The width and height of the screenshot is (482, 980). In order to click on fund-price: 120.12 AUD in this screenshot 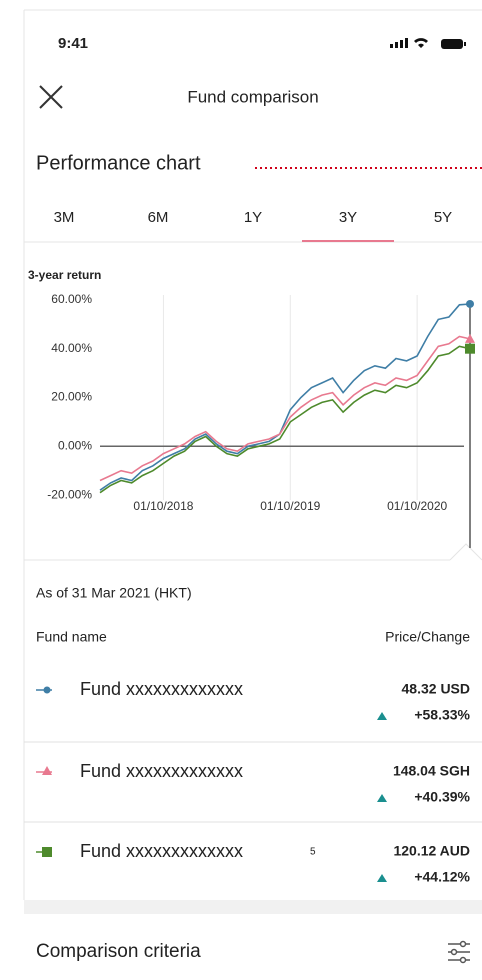, I will do `click(431, 851)`.